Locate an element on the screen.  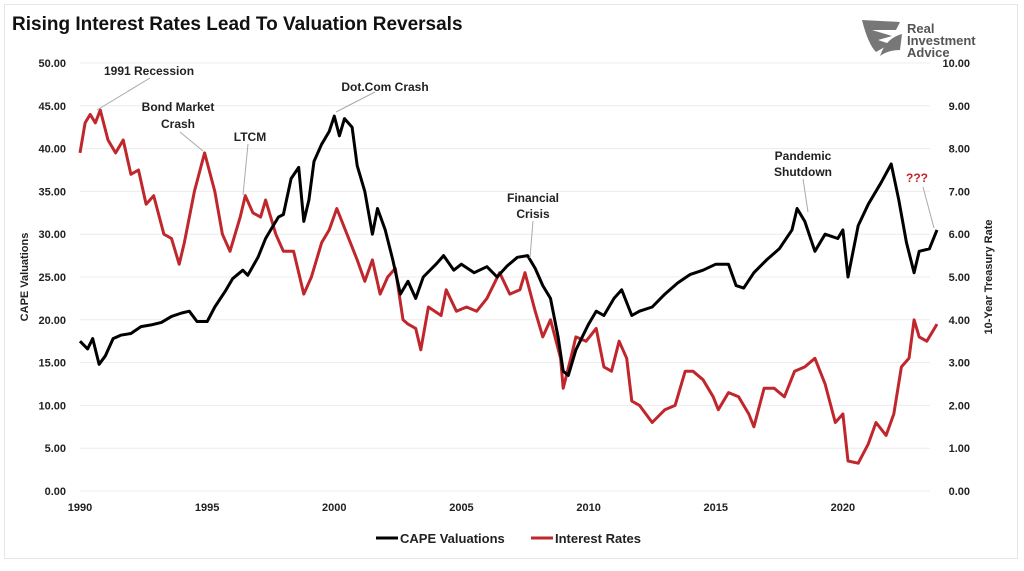
annotation-question: ??? is located at coordinates (917, 178).